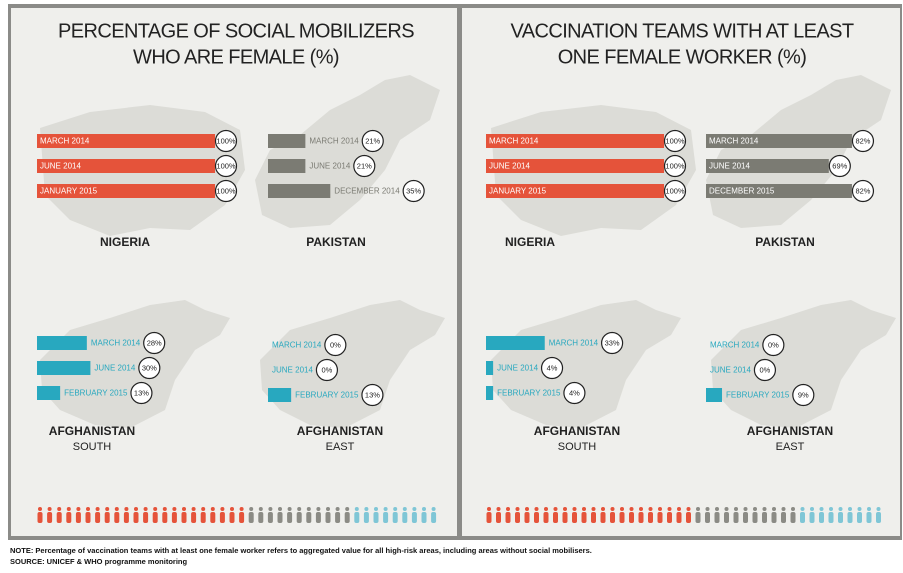  I want to click on chart-subtitle: EAST, so click(790, 447).